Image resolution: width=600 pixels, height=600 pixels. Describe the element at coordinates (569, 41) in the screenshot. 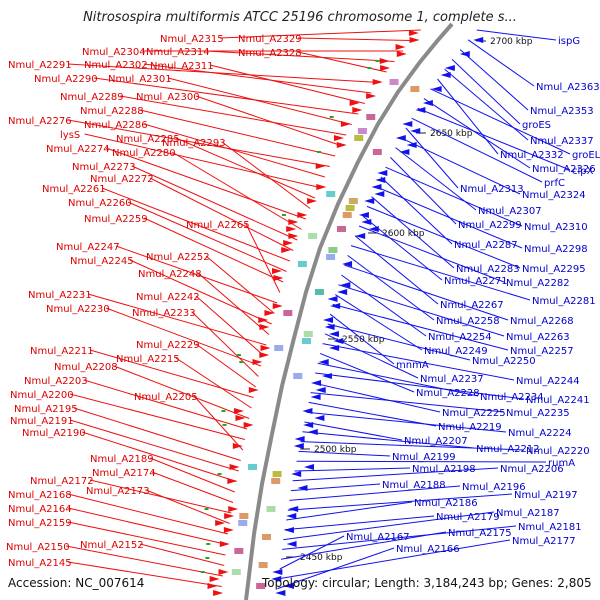

I see `gene-label-right: ispG` at that location.